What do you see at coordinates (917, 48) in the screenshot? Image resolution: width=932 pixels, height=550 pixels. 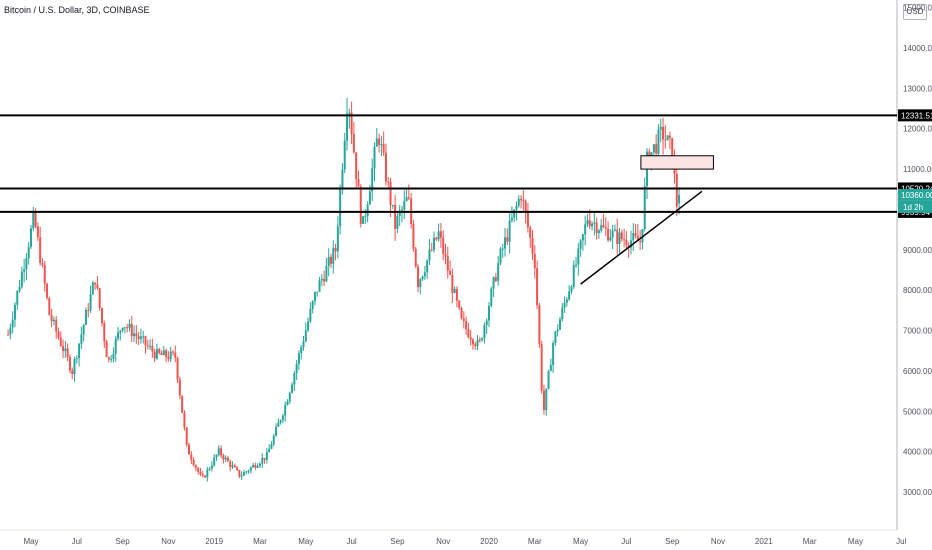 I see `y-tick-label: 14000.00` at bounding box center [917, 48].